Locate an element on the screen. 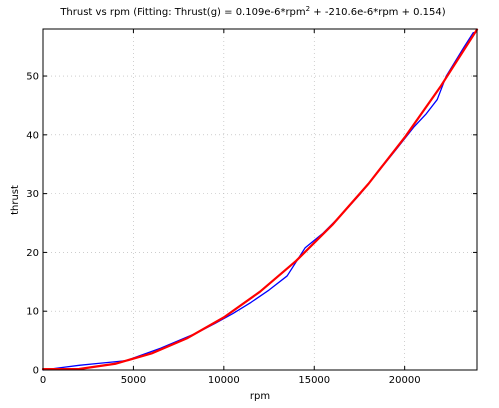  y-tick-label: 40 is located at coordinates (32, 135).